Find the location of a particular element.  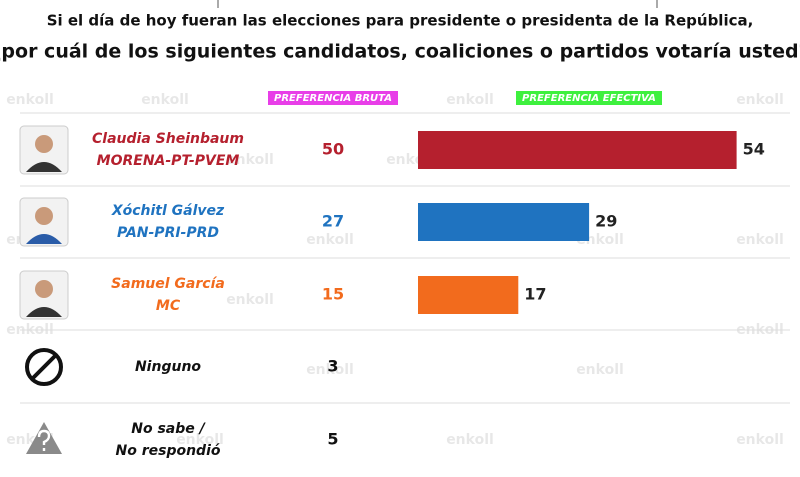

bruta-value: 5 is located at coordinates (332, 439).